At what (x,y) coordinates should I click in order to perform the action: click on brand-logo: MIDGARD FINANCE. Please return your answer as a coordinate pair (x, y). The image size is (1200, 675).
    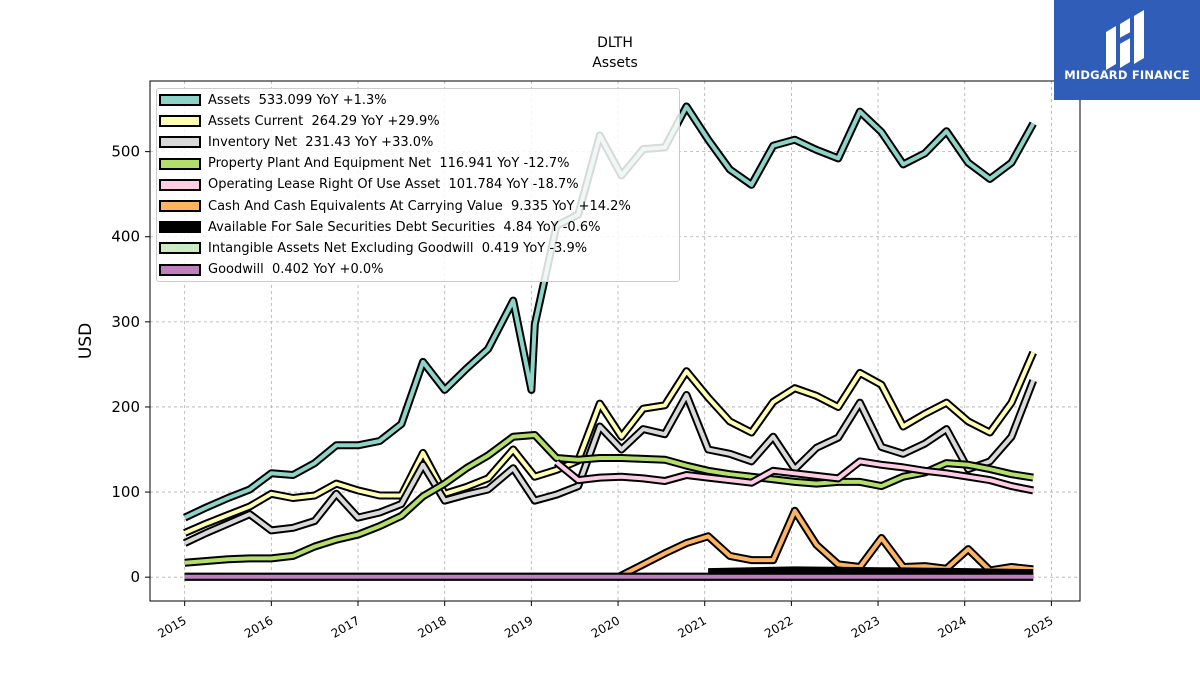
    Looking at the image, I should click on (1127, 50).